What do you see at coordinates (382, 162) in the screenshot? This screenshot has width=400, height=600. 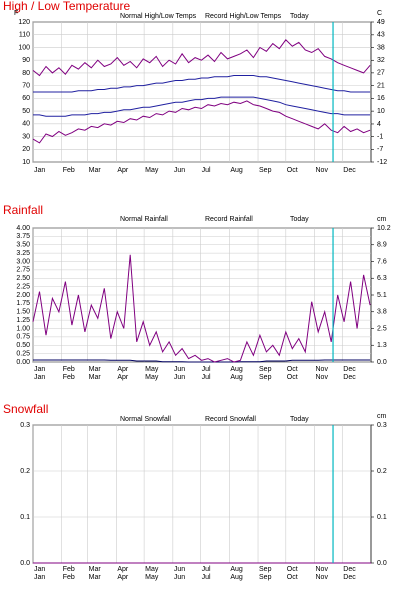 I see `y2-tick-label: -12` at bounding box center [382, 162].